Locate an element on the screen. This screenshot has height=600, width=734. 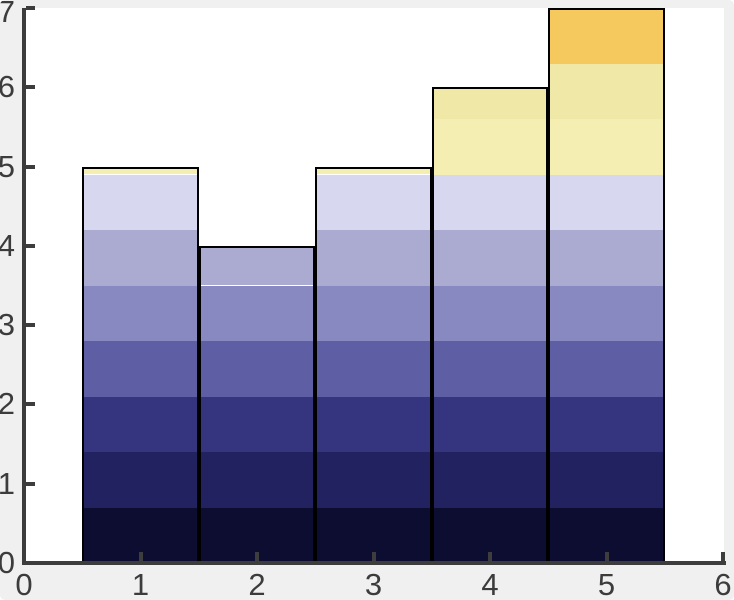
x-axis-line is located at coordinates (374, 563).